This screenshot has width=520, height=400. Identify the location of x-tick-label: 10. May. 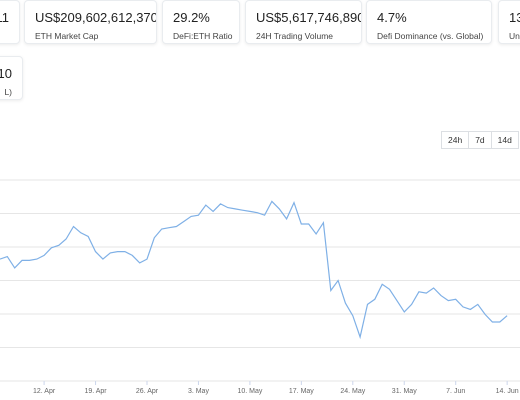
(249, 391).